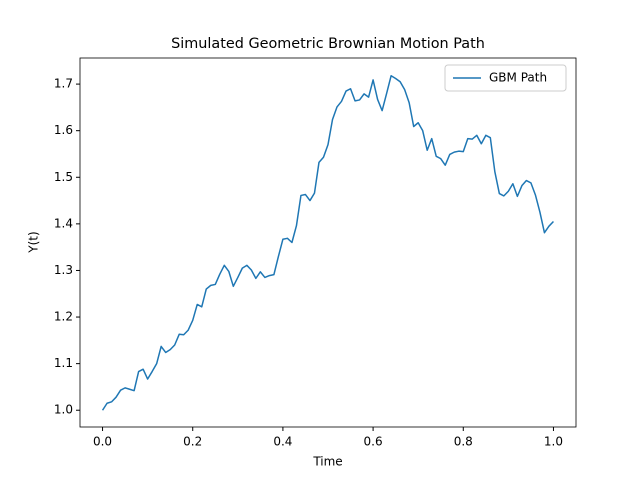  What do you see at coordinates (518, 78) in the screenshot?
I see `legend-label: GBM Path` at bounding box center [518, 78].